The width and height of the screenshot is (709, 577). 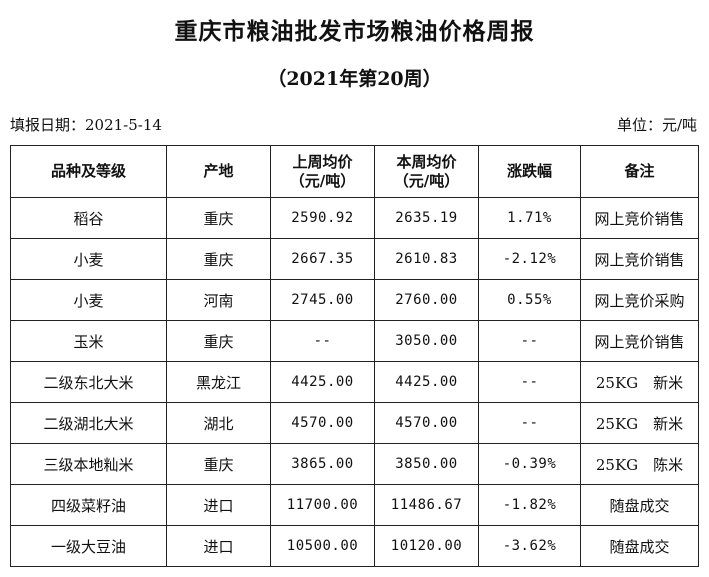 What do you see at coordinates (322, 161) in the screenshot?
I see `header-label: 上周均价` at bounding box center [322, 161].